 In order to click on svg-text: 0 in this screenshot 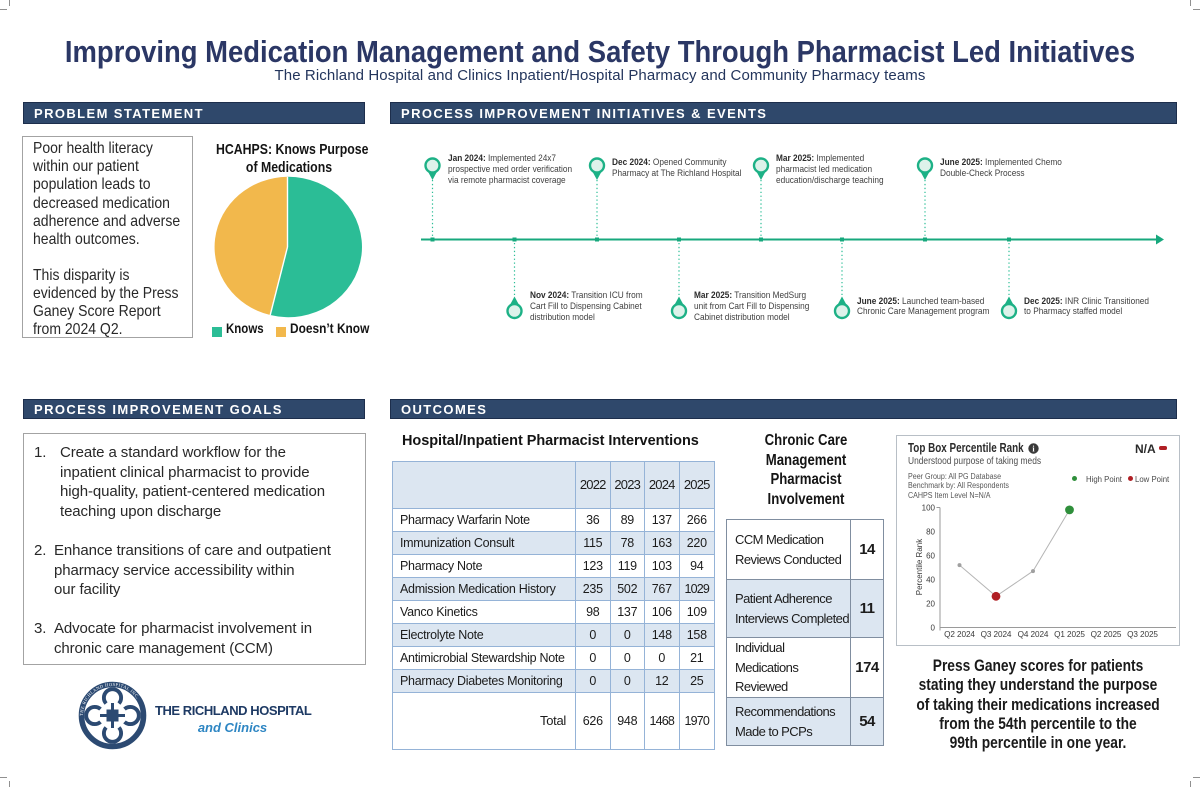, I will do `click(933, 628)`.